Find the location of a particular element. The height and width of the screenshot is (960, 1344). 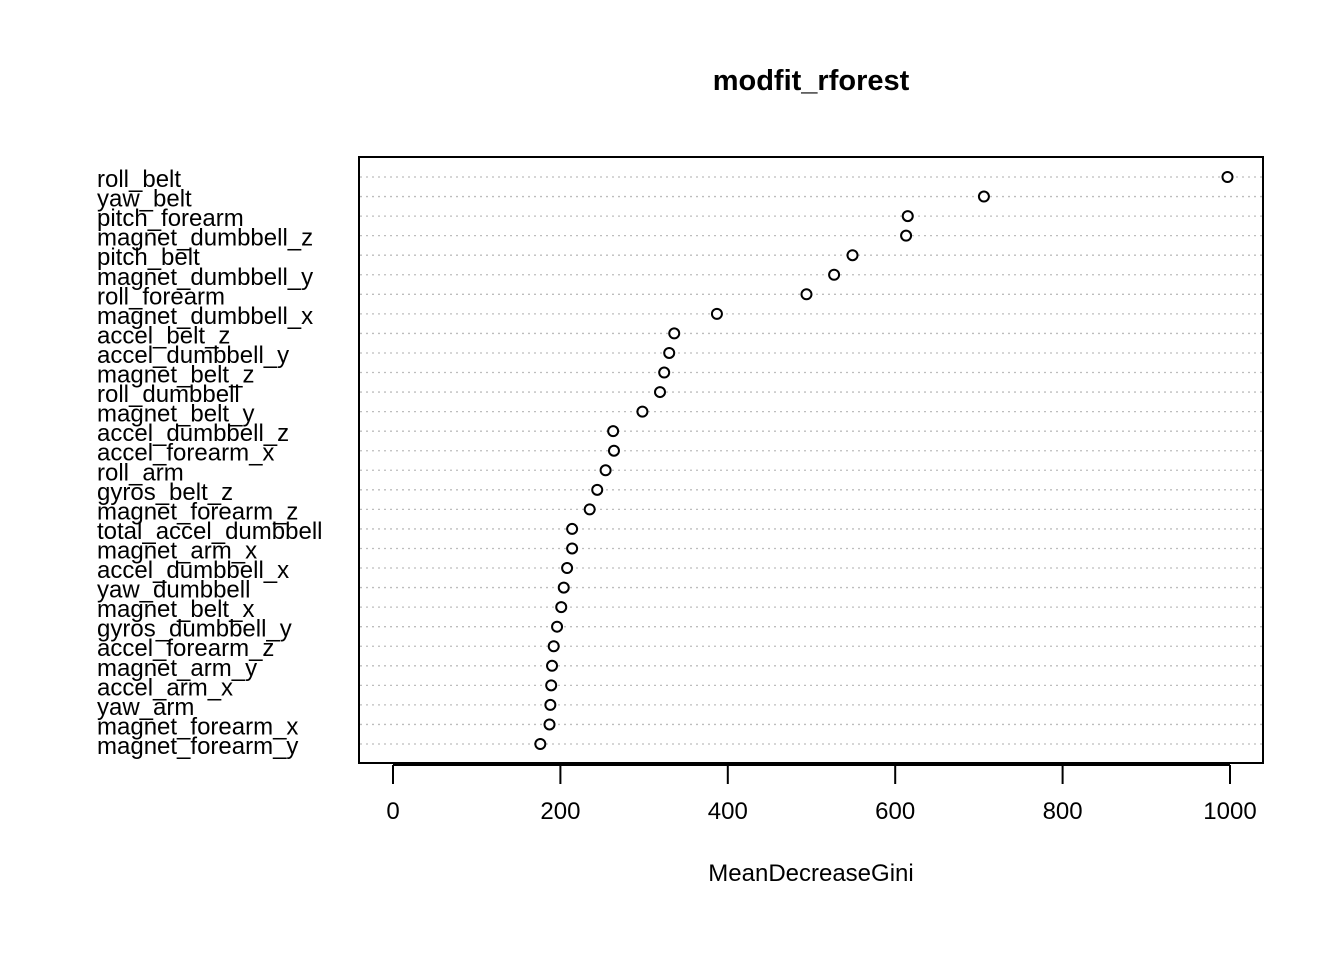

variable-label: accel_arm_x is located at coordinates (165, 687).